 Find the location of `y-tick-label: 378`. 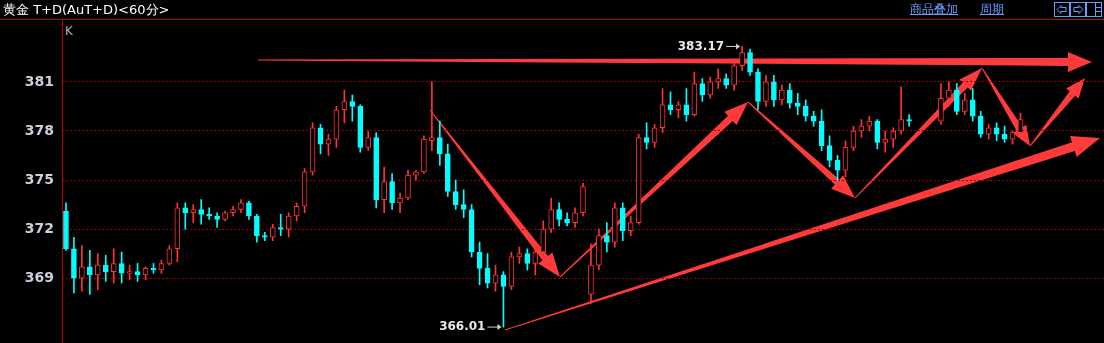

y-tick-label: 378 is located at coordinates (39, 129).